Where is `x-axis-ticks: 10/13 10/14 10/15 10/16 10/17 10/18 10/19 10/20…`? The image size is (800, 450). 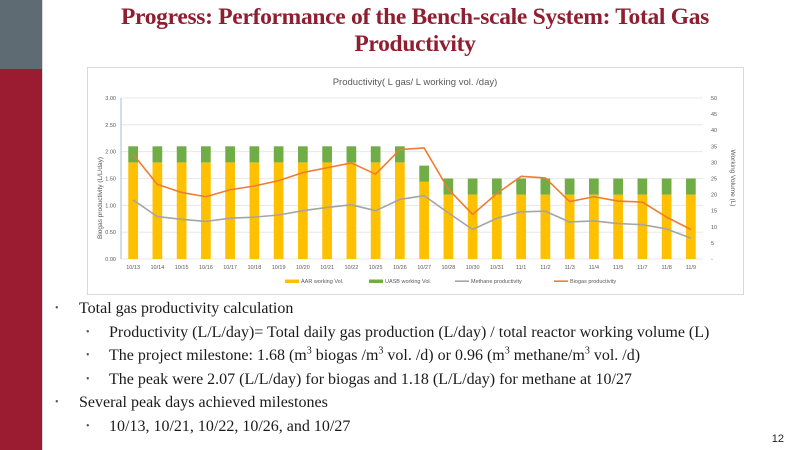
x-axis-ticks: 10/13 10/14 10/15 10/16 10/17 10/18 10/19 10/20… is located at coordinates (411, 268).